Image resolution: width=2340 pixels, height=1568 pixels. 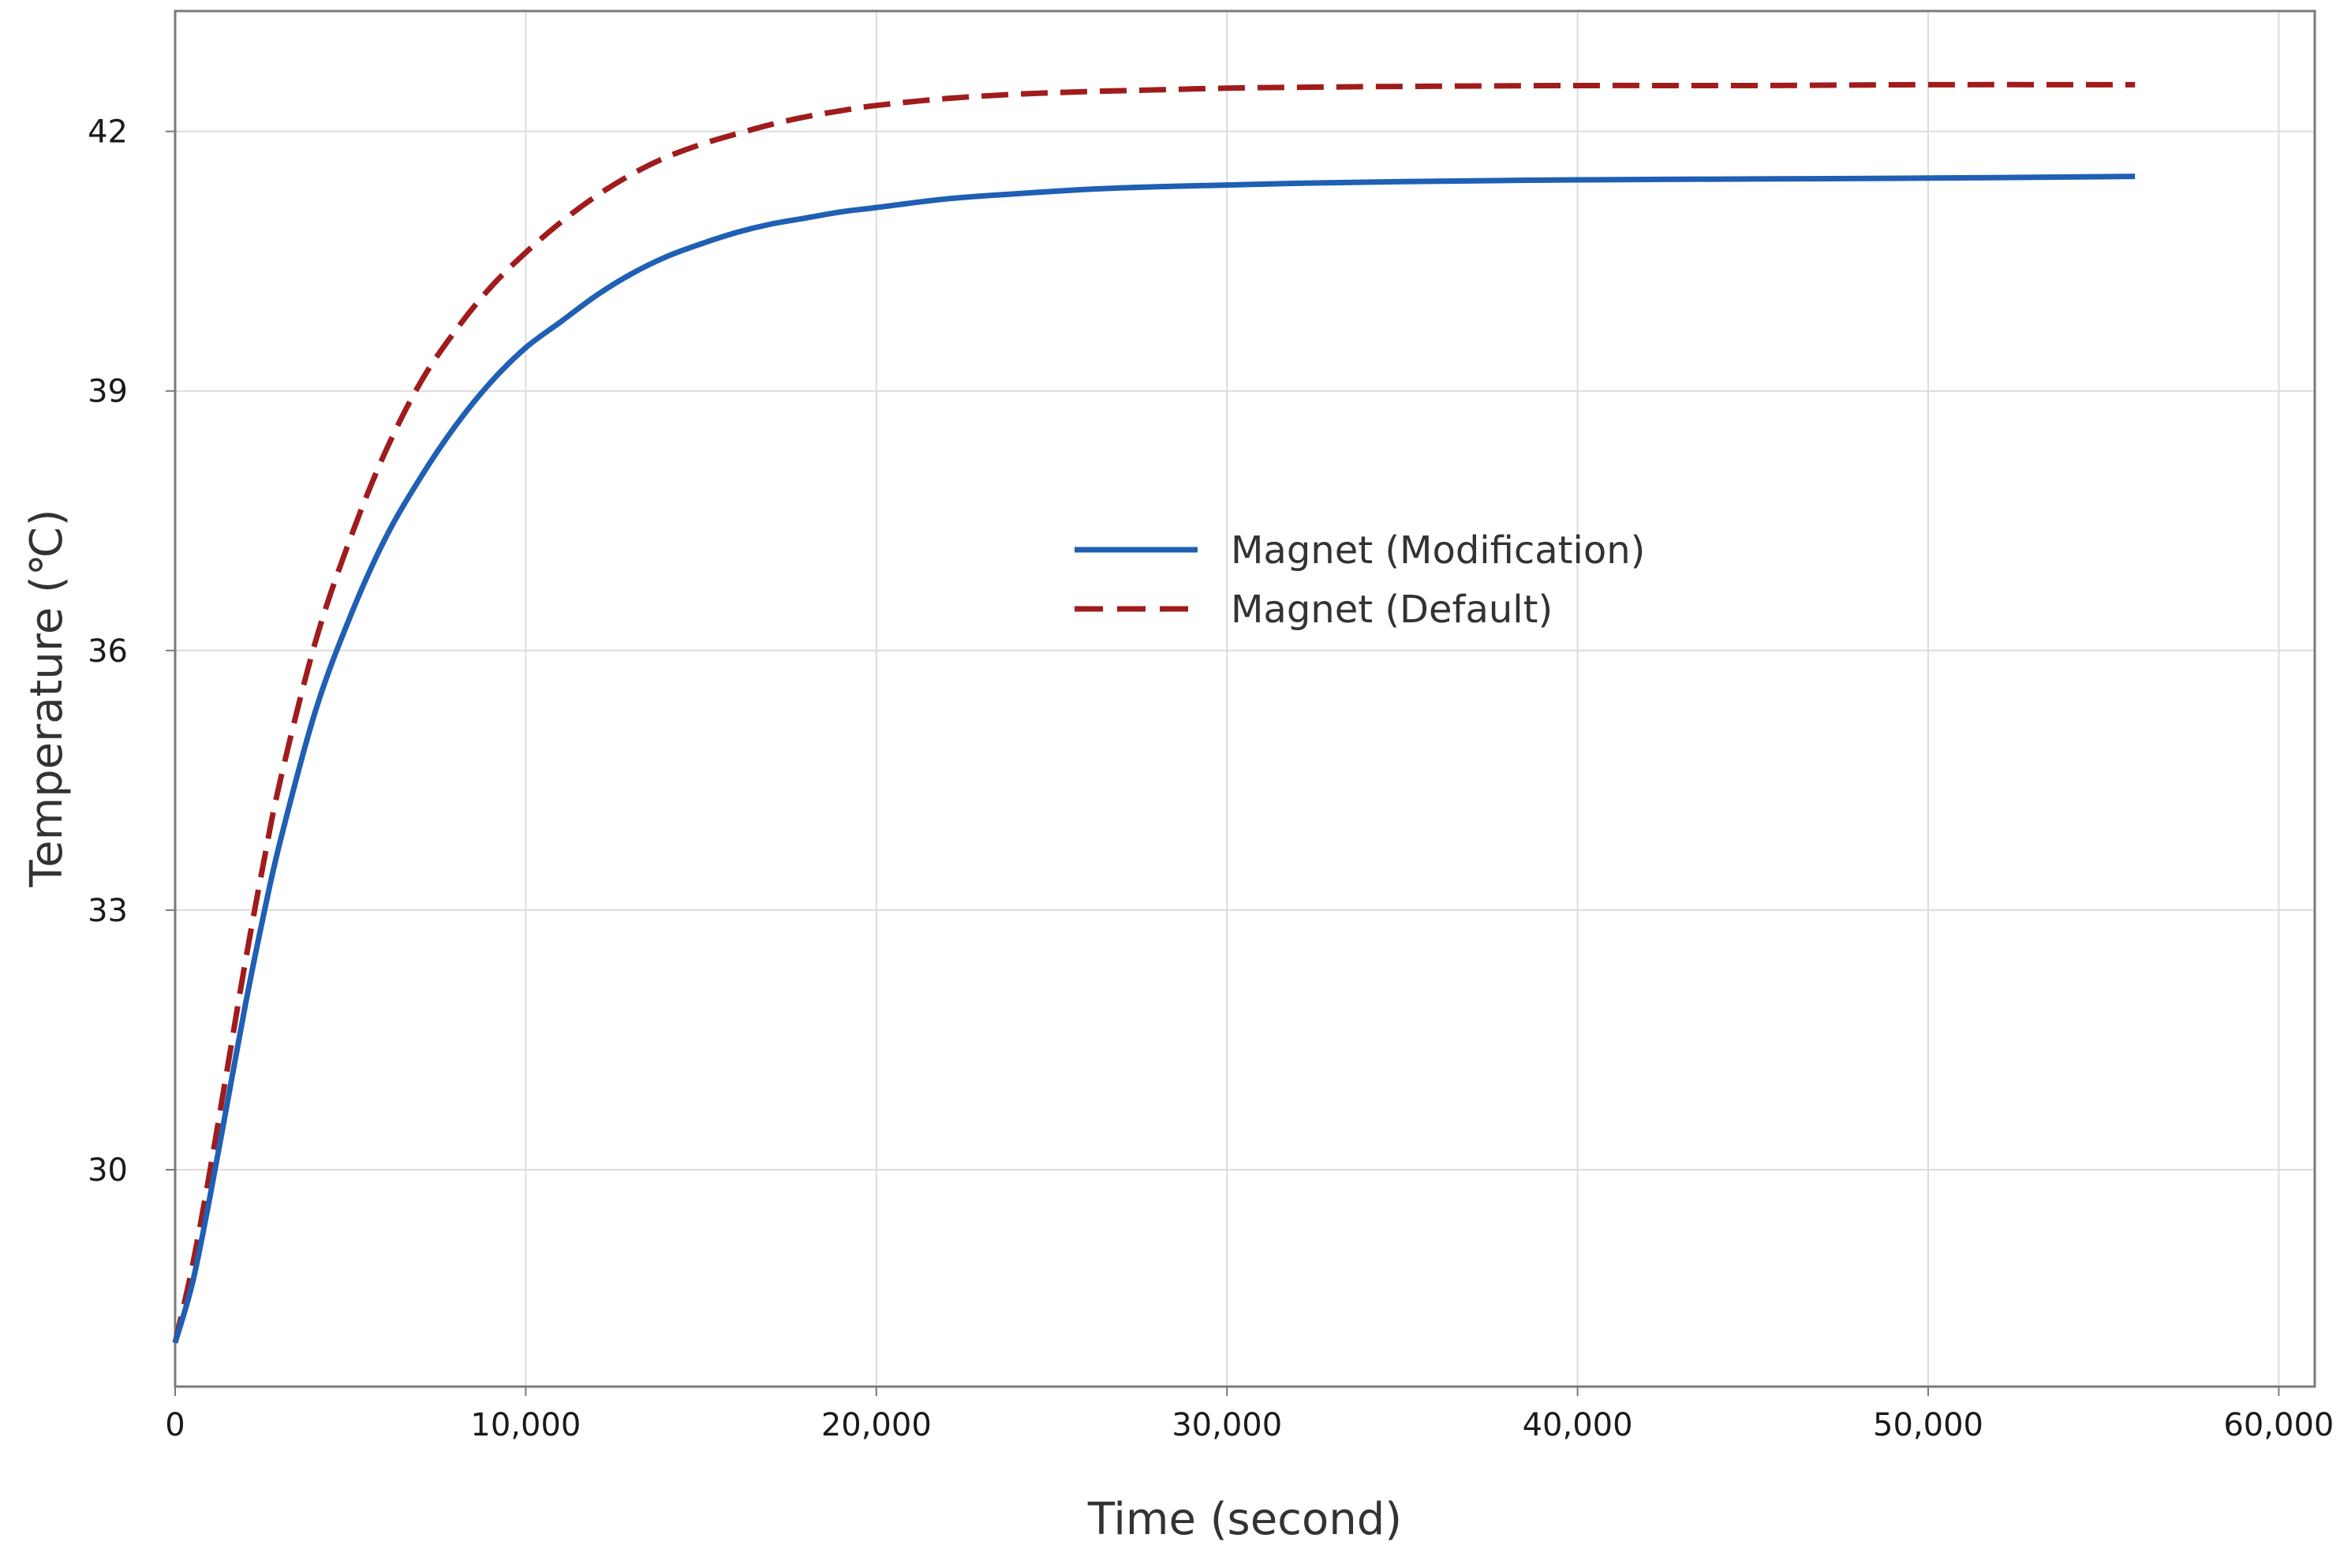 What do you see at coordinates (1438, 550) in the screenshot?
I see `legend-label-modification: Magnet (Modification)` at bounding box center [1438, 550].